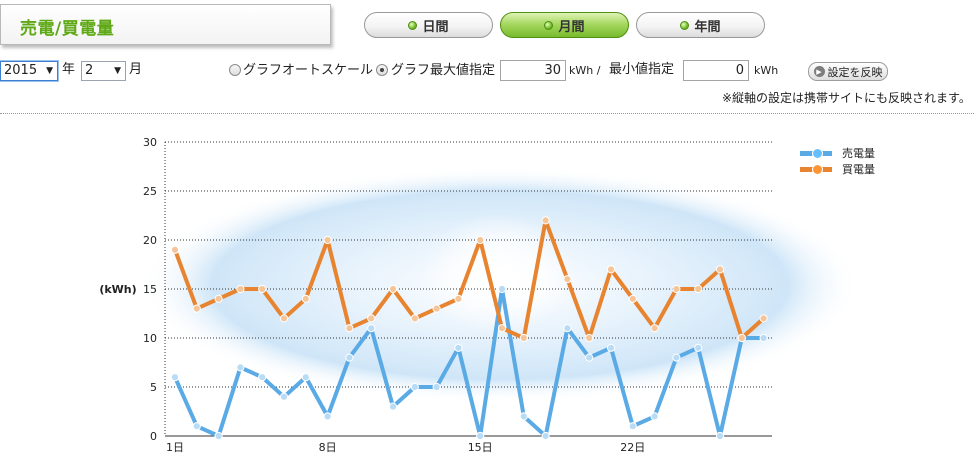 The width and height of the screenshot is (974, 463). What do you see at coordinates (443, 70) in the screenshot?
I see `max-value-label: グラフ最大値指定` at bounding box center [443, 70].